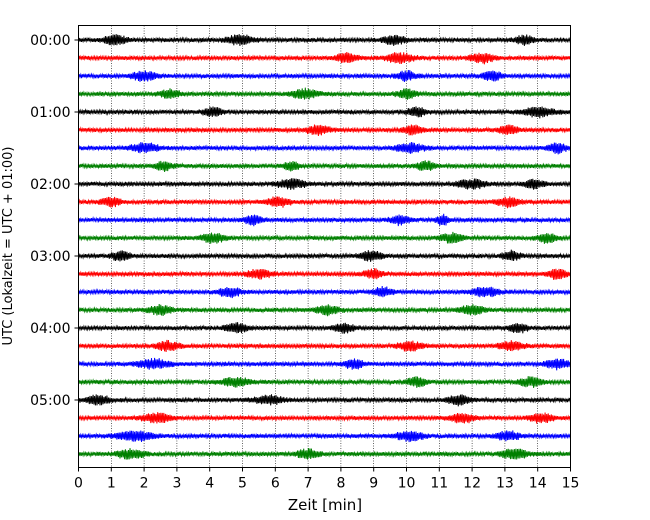  What do you see at coordinates (50, 185) in the screenshot?
I see `y-tick-label: 02:00` at bounding box center [50, 185].